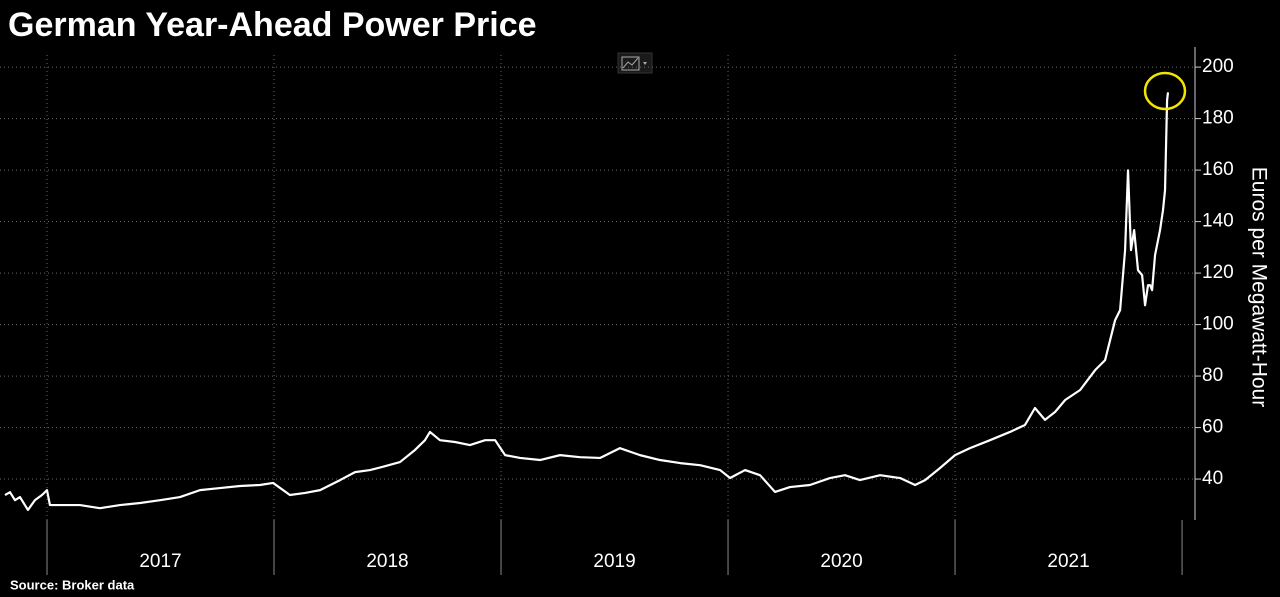  Describe the element at coordinates (1218, 66) in the screenshot. I see `y-tick-label: 200` at that location.